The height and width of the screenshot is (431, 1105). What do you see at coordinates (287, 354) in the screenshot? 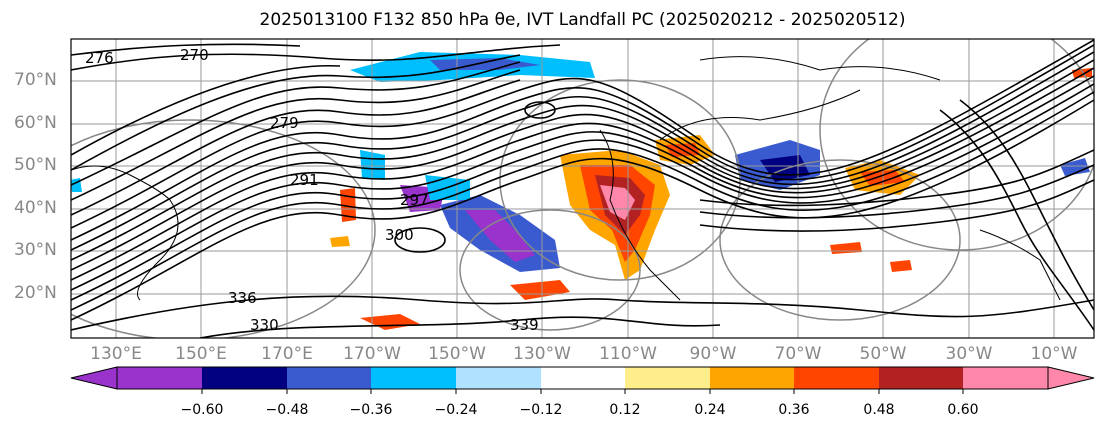
I see `lon-label: 170°E` at bounding box center [287, 354].